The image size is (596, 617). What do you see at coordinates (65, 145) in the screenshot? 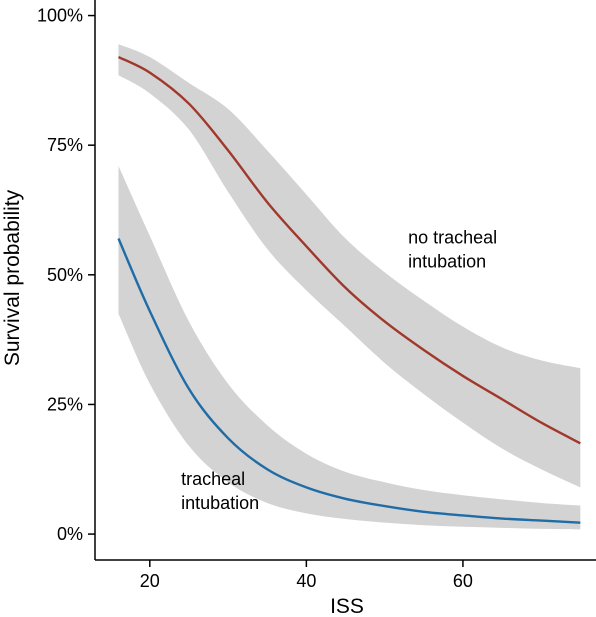
I see `y-tick-label: 75%` at bounding box center [65, 145].